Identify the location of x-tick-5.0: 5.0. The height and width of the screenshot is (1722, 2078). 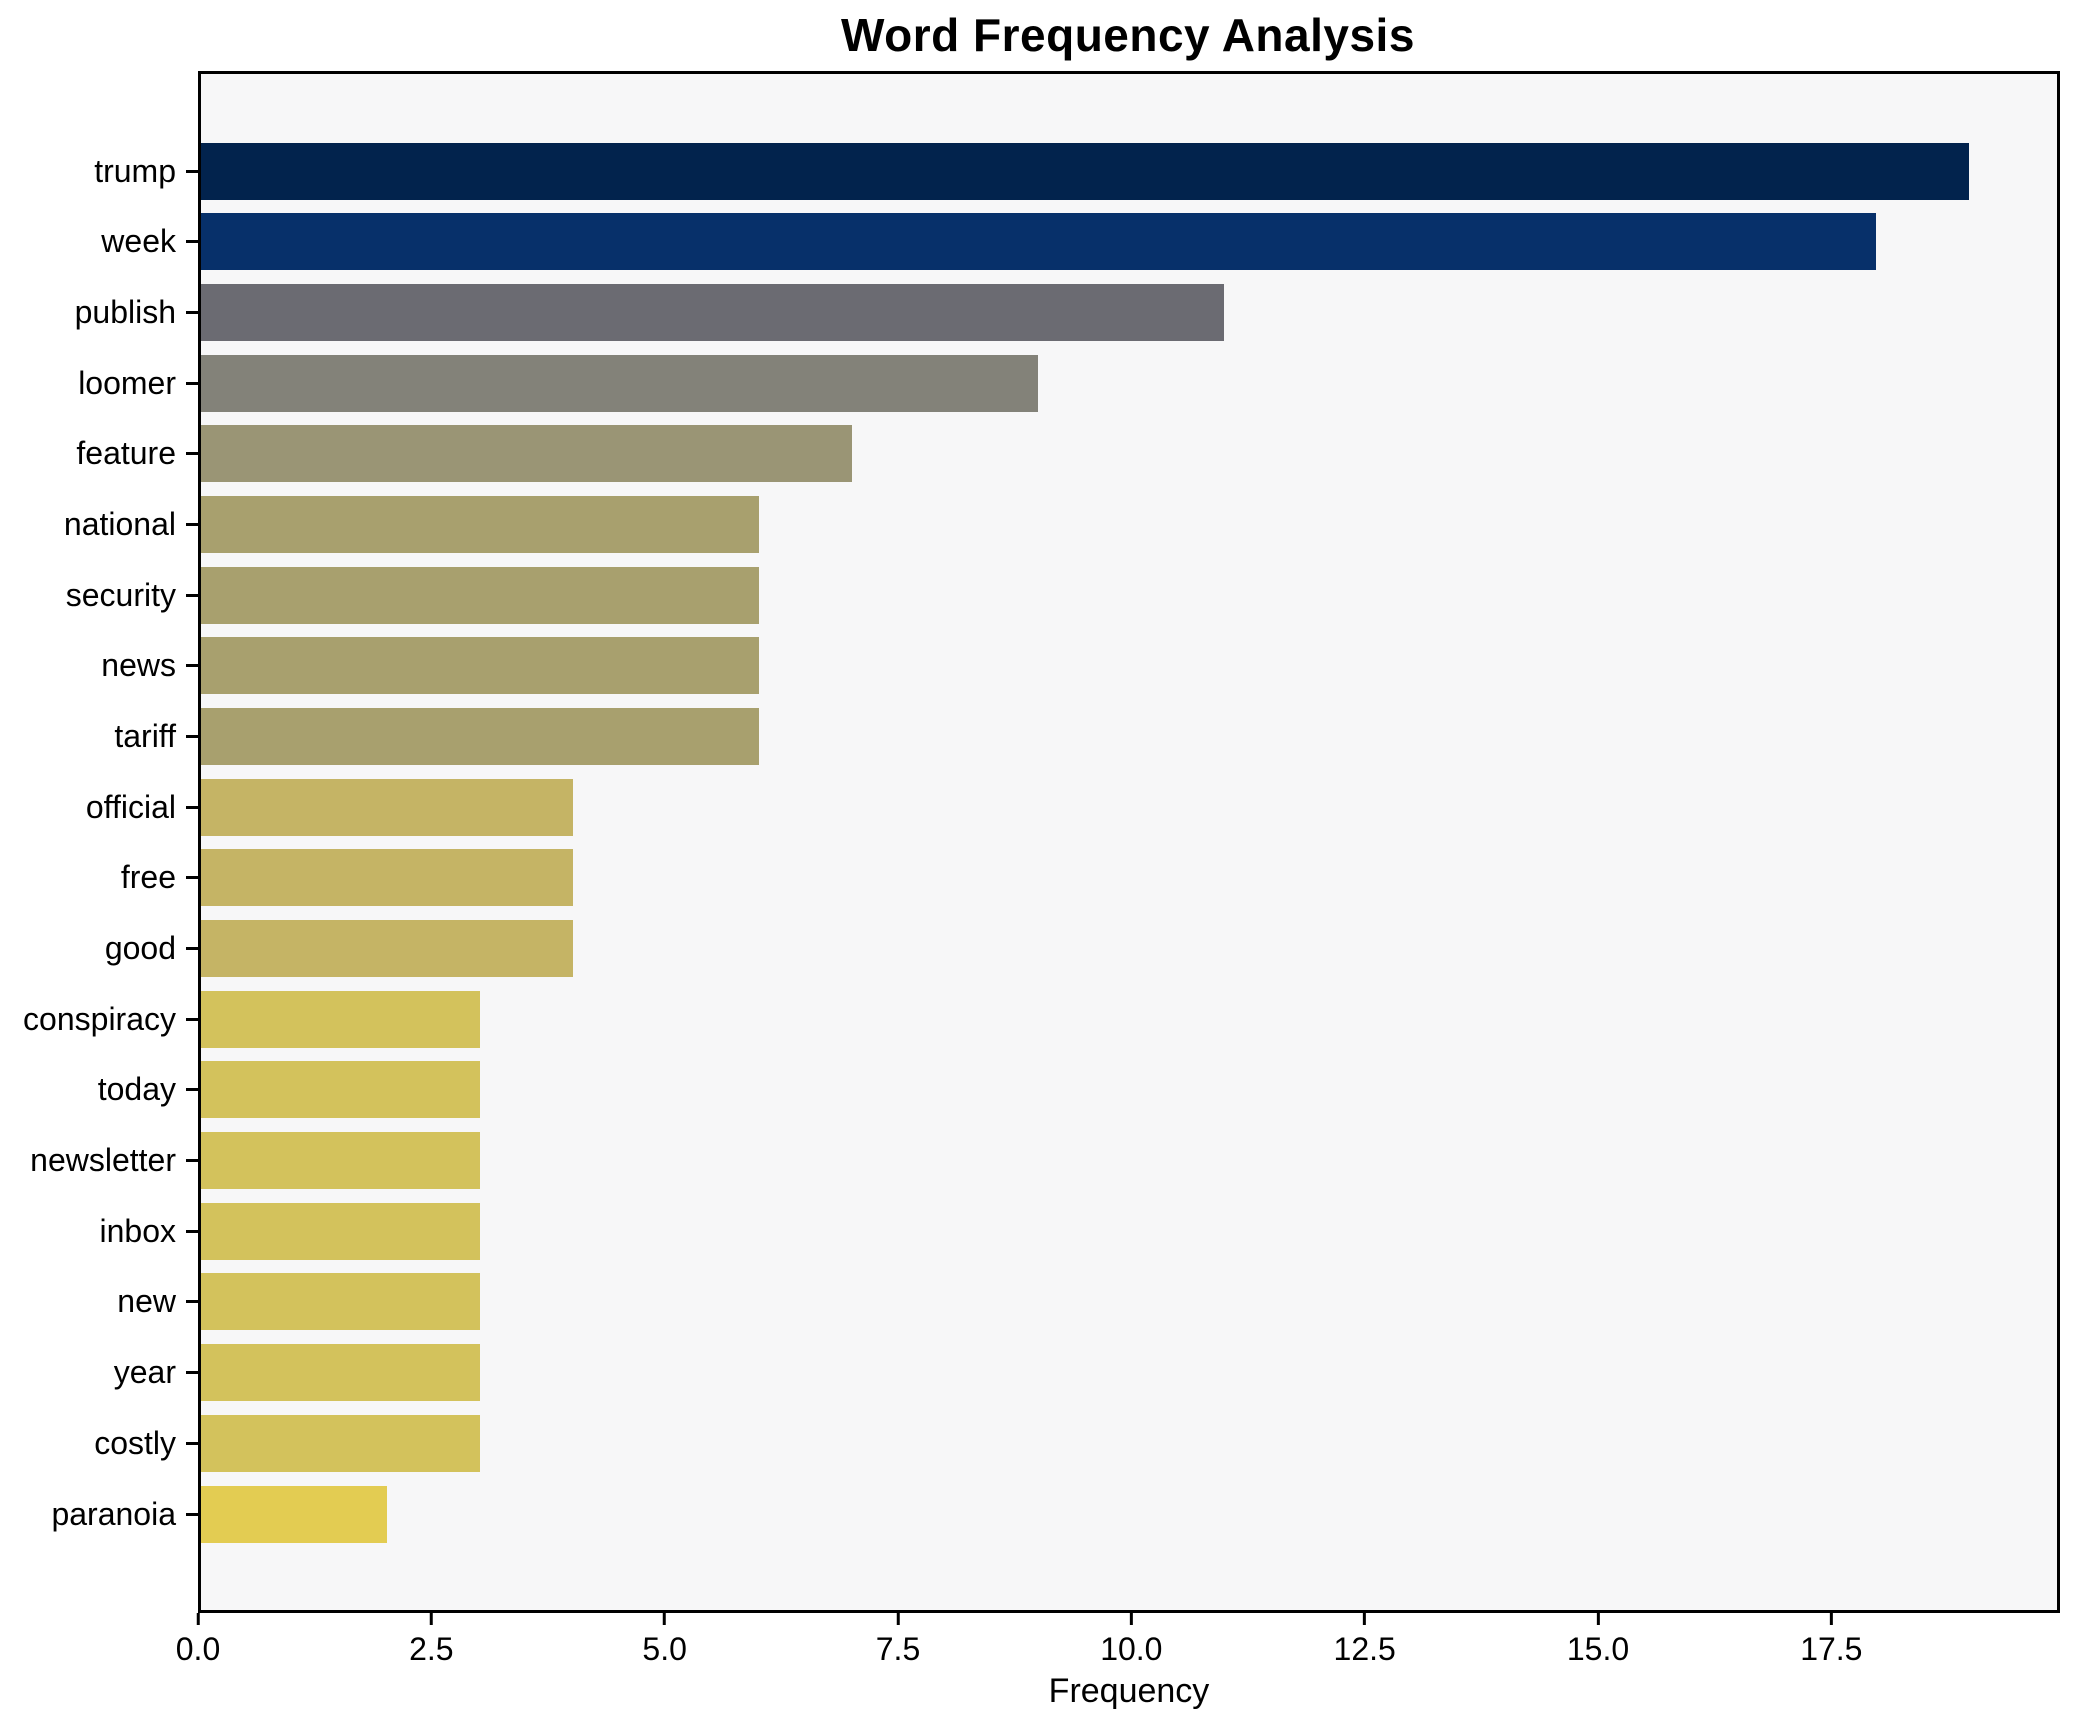
(664, 1640).